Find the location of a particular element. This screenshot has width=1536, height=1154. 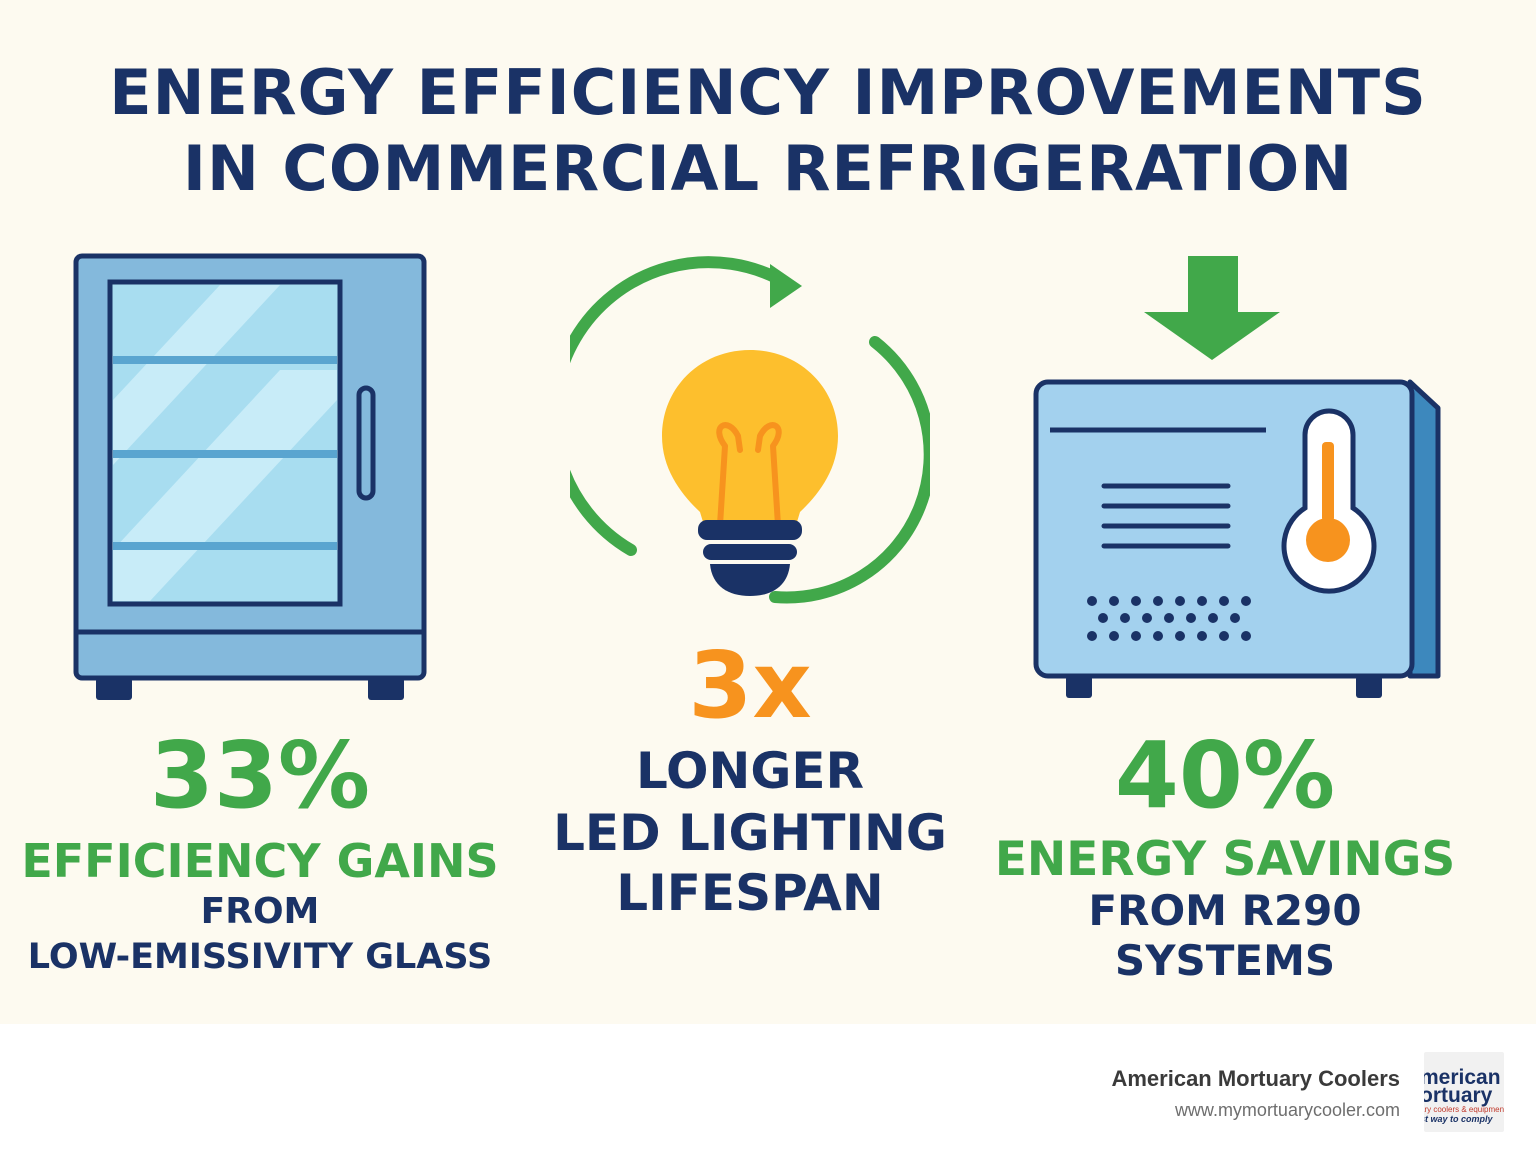

stat-savings-sub2: SYSTEMS is located at coordinates (1225, 960).